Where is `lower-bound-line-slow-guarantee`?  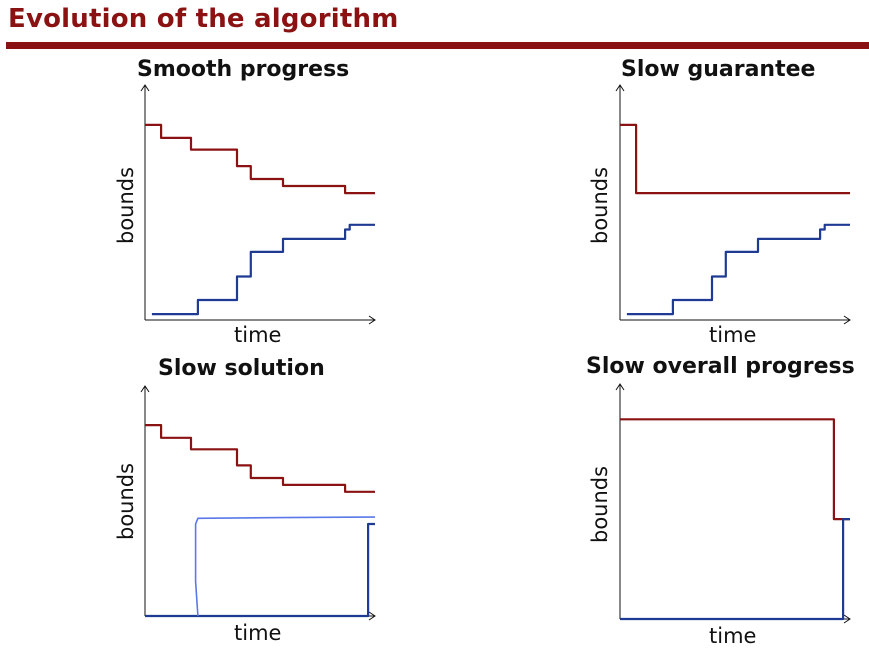
lower-bound-line-slow-guarantee is located at coordinates (738, 269).